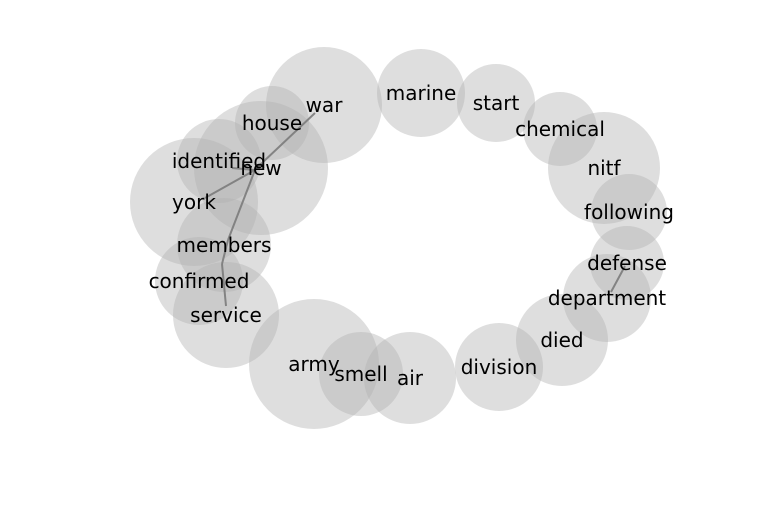  I want to click on bubble-division, so click(499, 367).